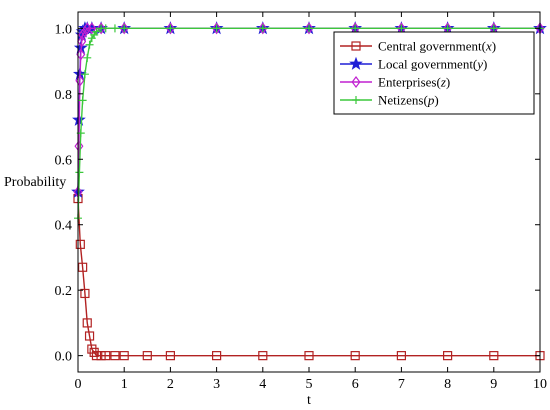 This screenshot has width=550, height=410. What do you see at coordinates (309, 384) in the screenshot?
I see `x-tick-label: 5` at bounding box center [309, 384].